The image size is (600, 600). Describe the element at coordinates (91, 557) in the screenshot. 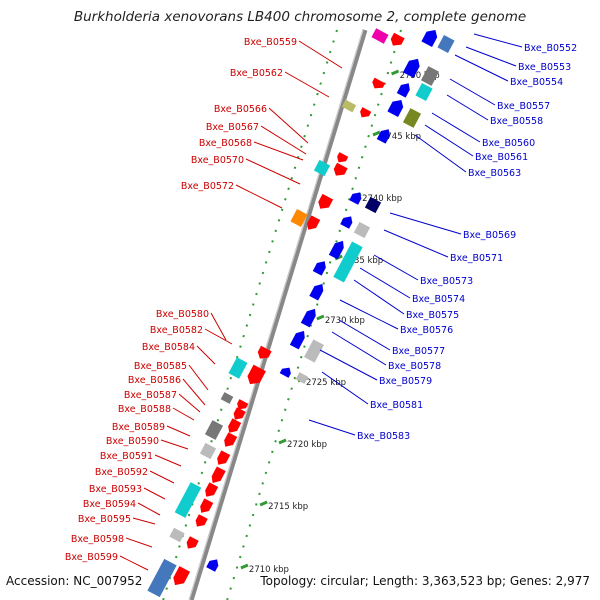

I see `gene-label-left: Bxe_B0599` at that location.